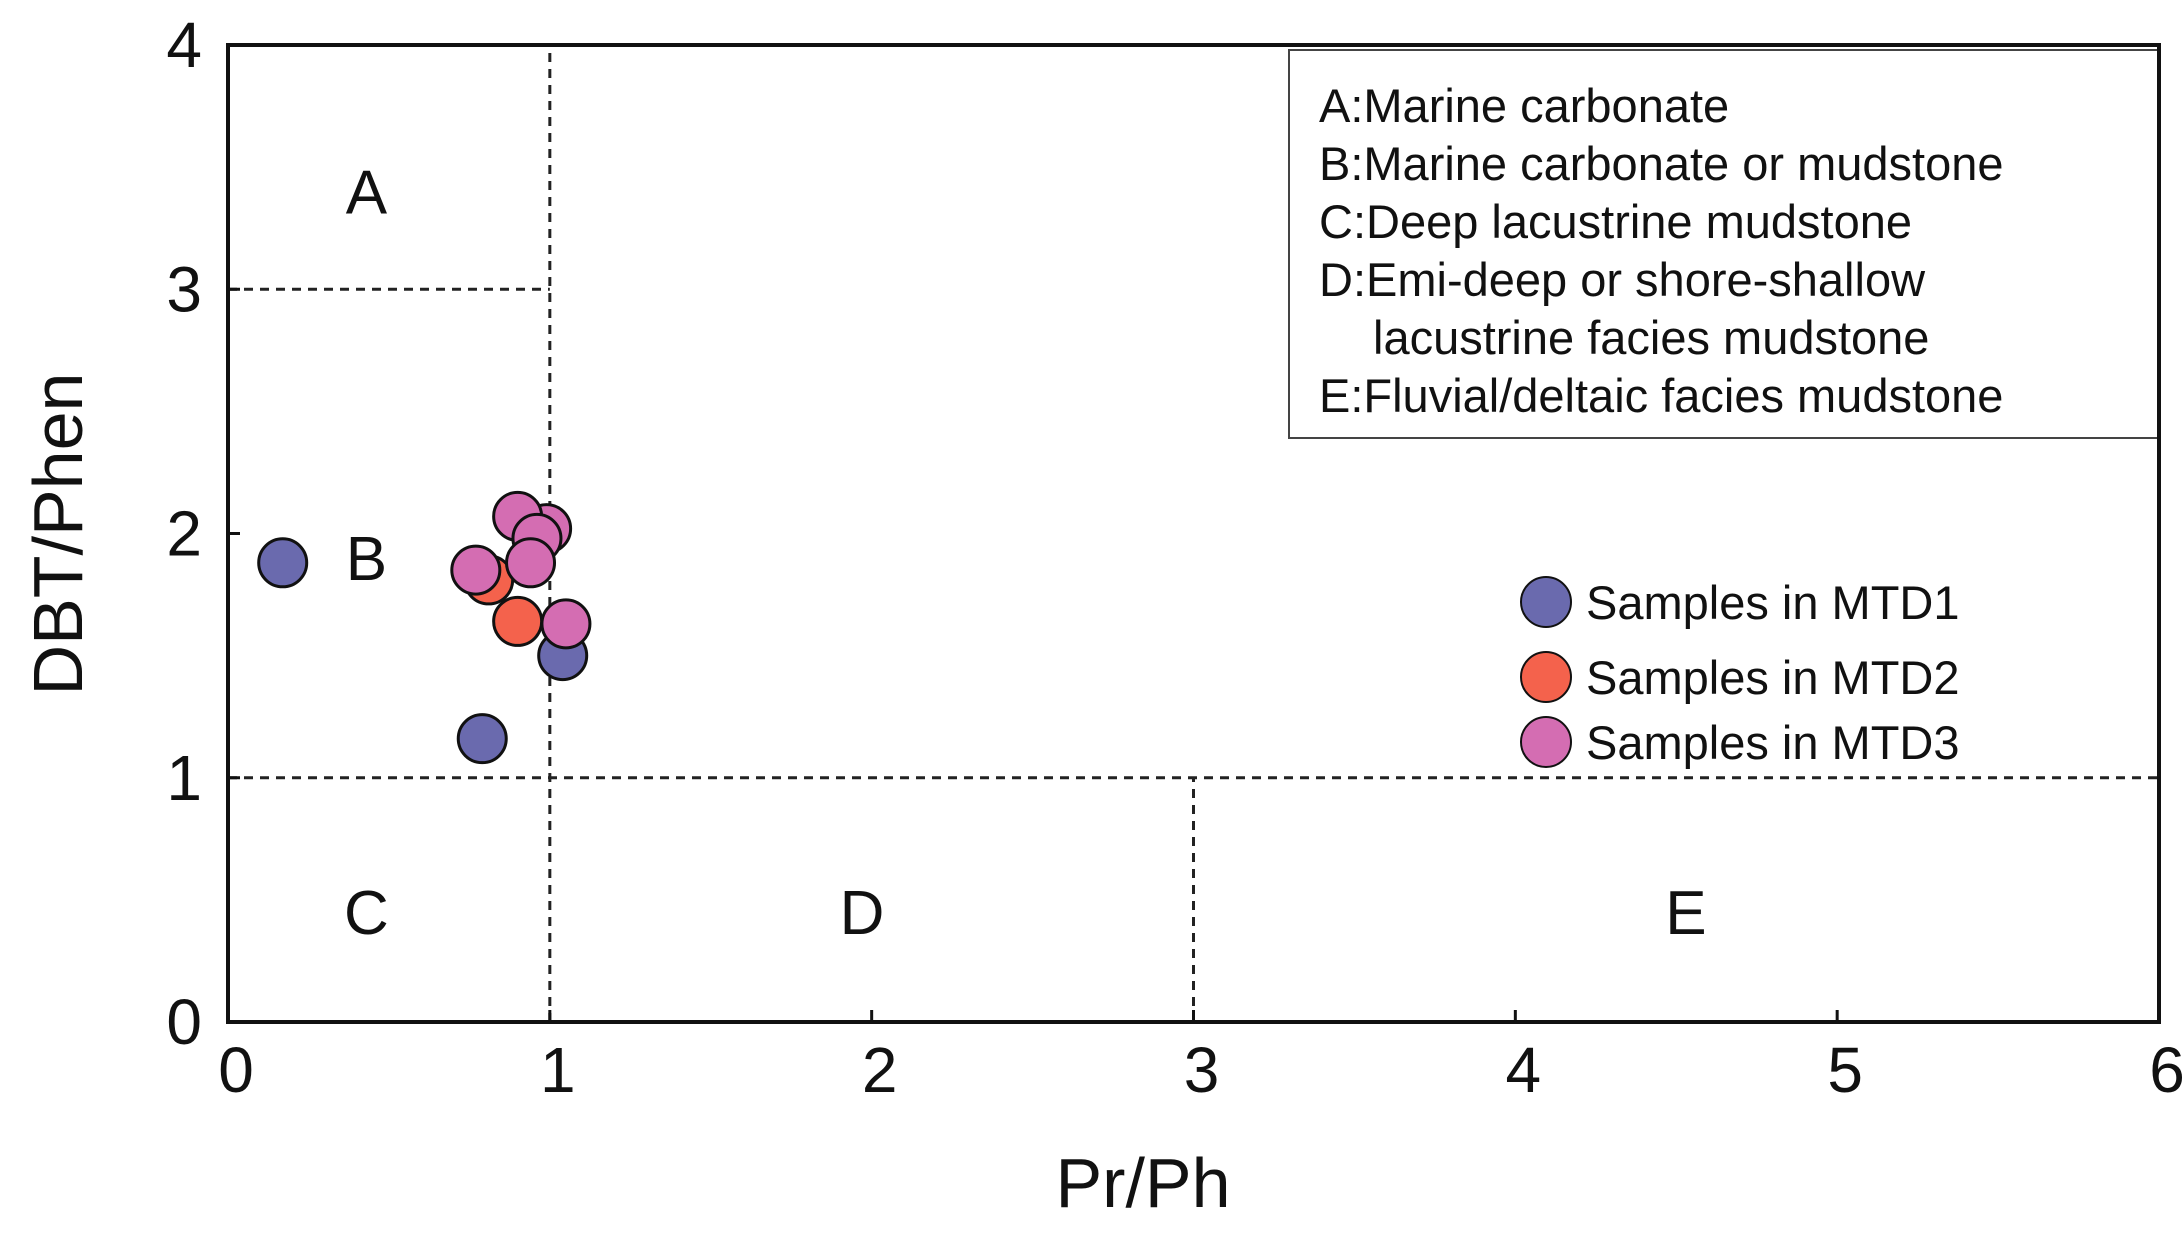 This screenshot has height=1245, width=2182. I want to click on region-label-c: C, so click(366, 913).